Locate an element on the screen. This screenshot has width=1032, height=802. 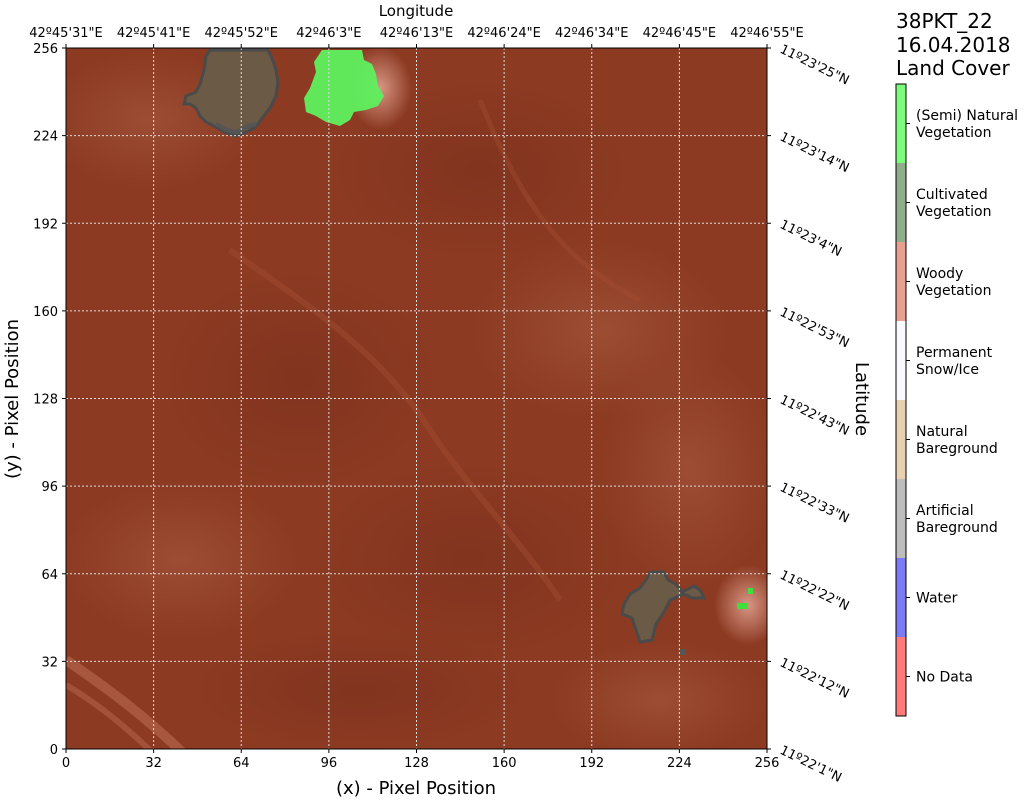
y-tick-label: 32 is located at coordinates (49, 662).